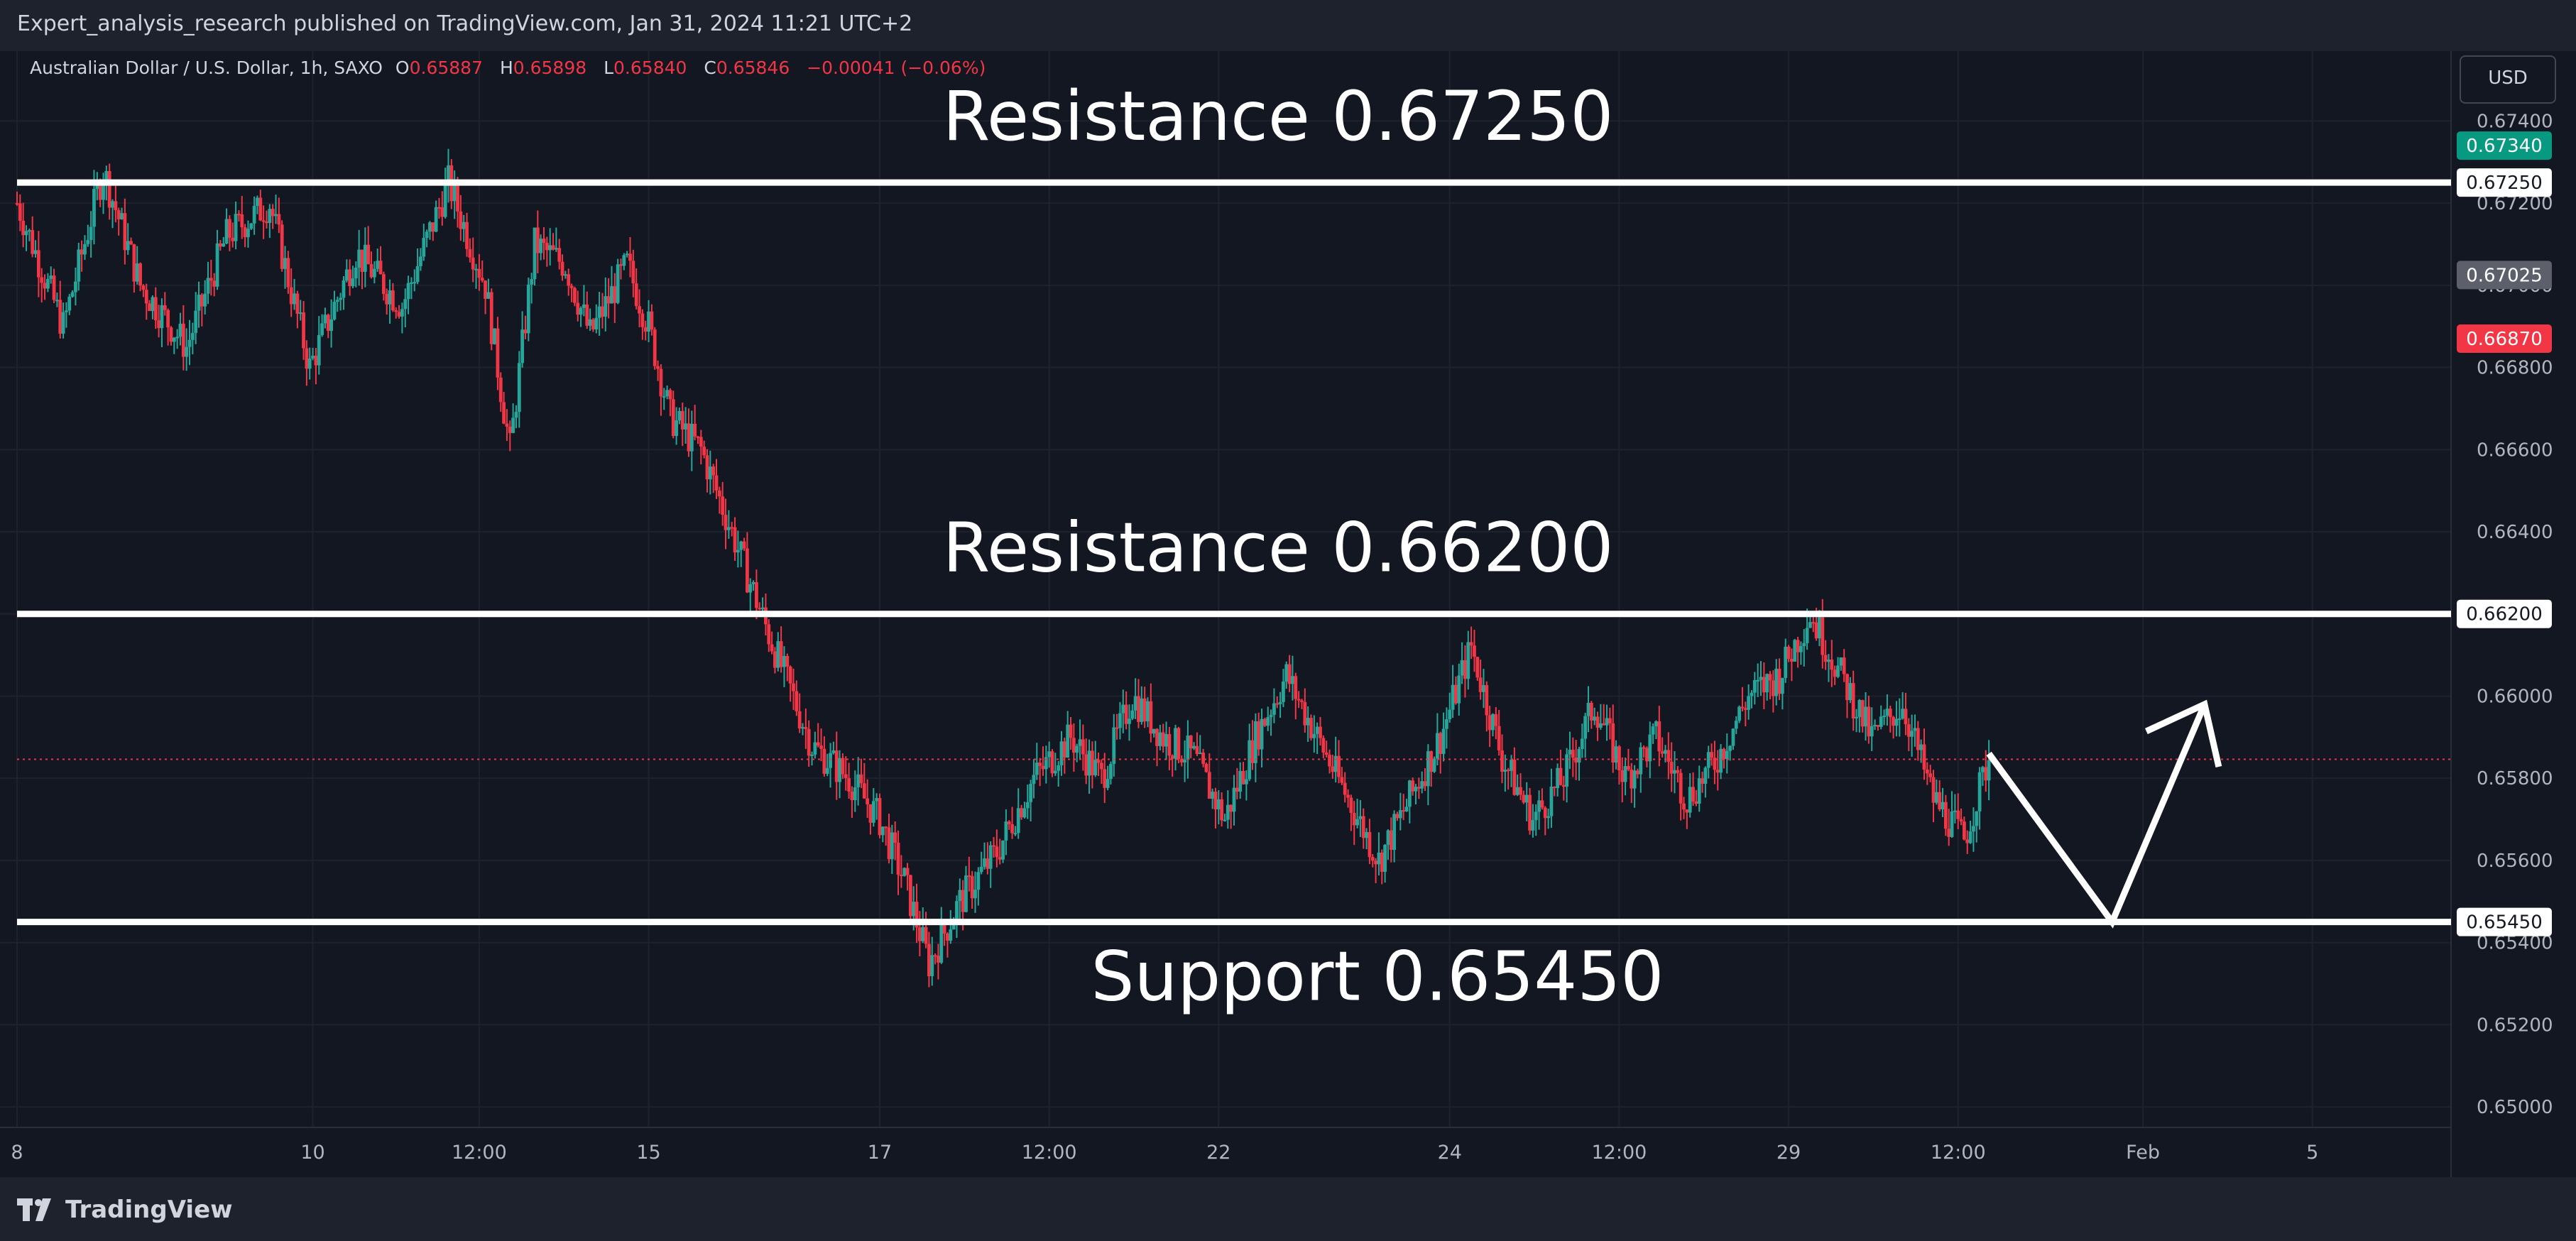 The height and width of the screenshot is (1241, 2576). Describe the element at coordinates (1450, 1153) in the screenshot. I see `x-tick-label: 24` at that location.